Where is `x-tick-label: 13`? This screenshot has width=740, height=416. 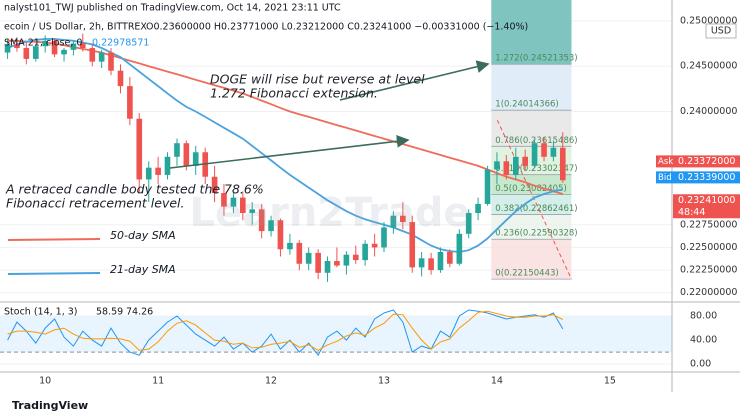 x-tick-label: 13 is located at coordinates (384, 381).